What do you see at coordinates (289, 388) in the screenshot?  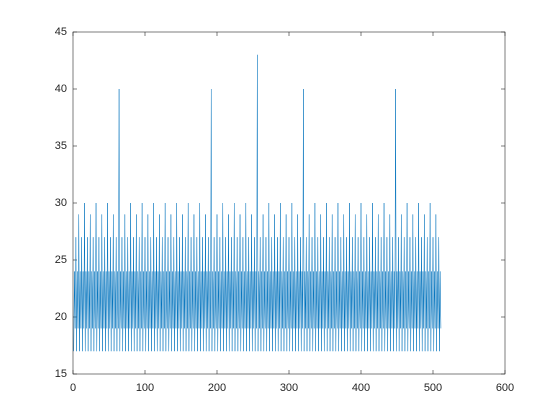 I see `x-tick-label: 300` at bounding box center [289, 388].